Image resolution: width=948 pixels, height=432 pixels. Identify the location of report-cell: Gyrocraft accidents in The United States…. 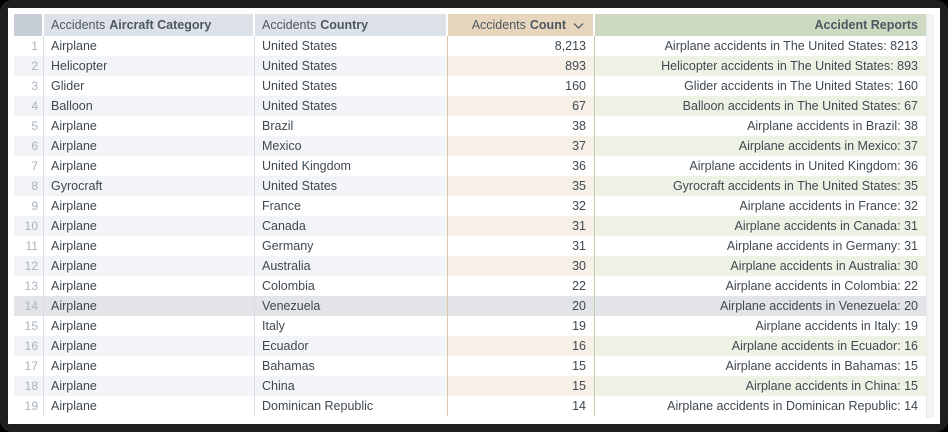
(760, 186).